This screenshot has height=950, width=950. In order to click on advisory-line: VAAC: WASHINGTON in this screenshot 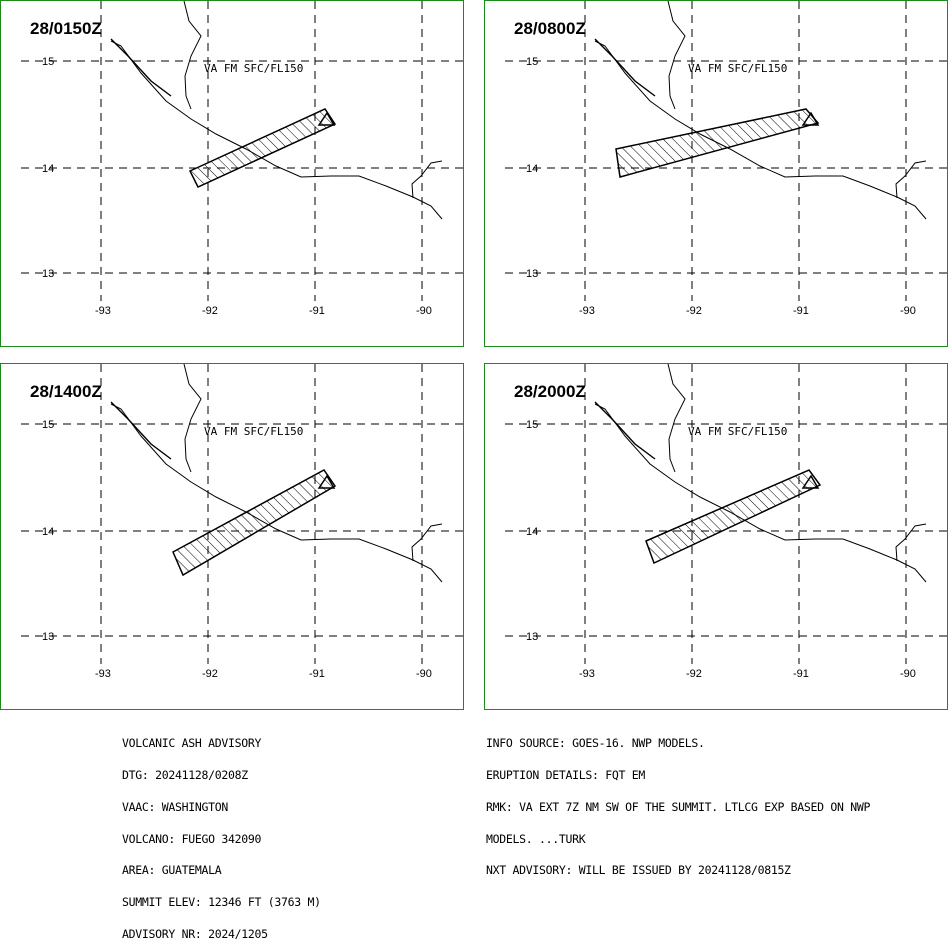, I will do `click(175, 806)`.